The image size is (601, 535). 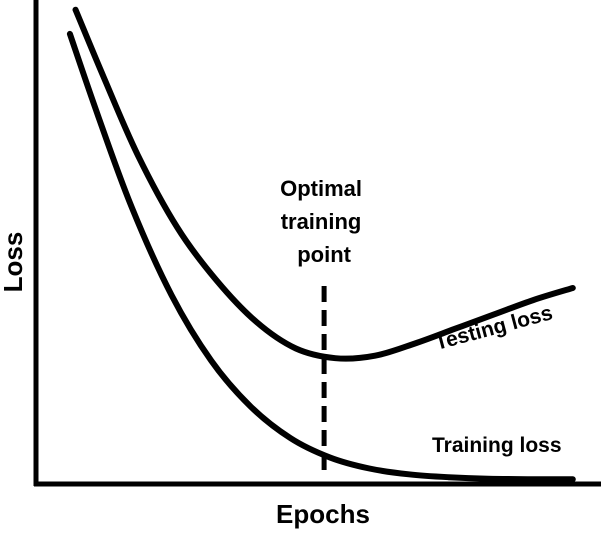 What do you see at coordinates (324, 254) in the screenshot?
I see `optimal-annotation-line-3: point` at bounding box center [324, 254].